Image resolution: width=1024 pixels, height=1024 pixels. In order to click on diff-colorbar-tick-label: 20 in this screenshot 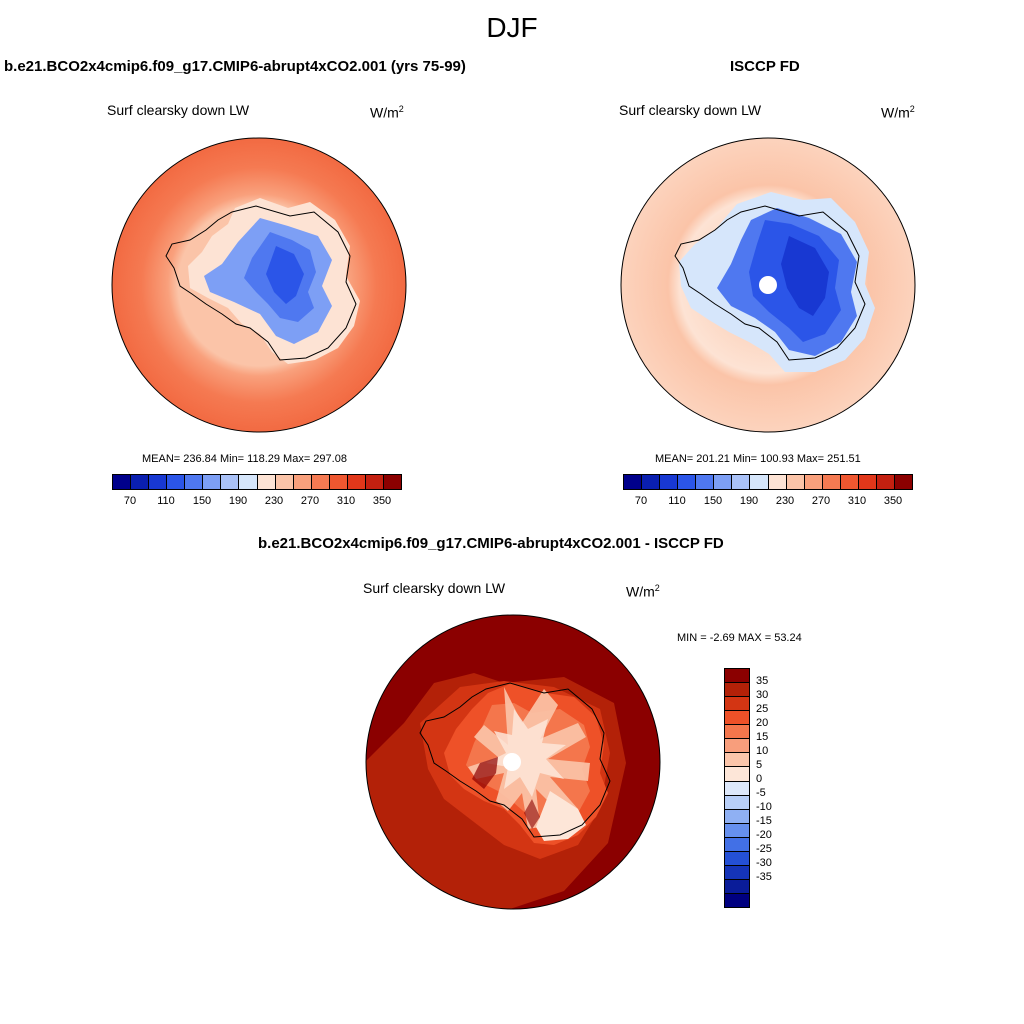, I will do `click(762, 723)`.